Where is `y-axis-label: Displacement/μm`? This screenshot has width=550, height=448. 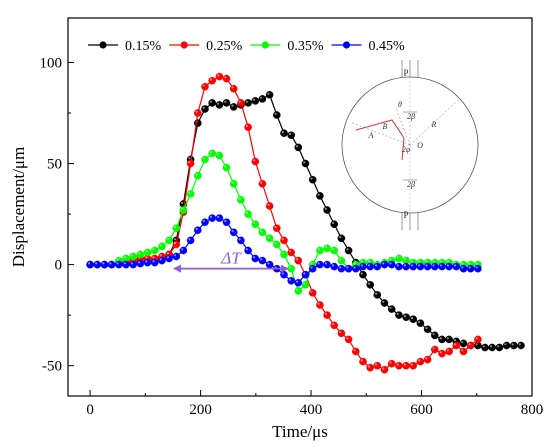 y-axis-label: Displacement/μm is located at coordinates (18, 207).